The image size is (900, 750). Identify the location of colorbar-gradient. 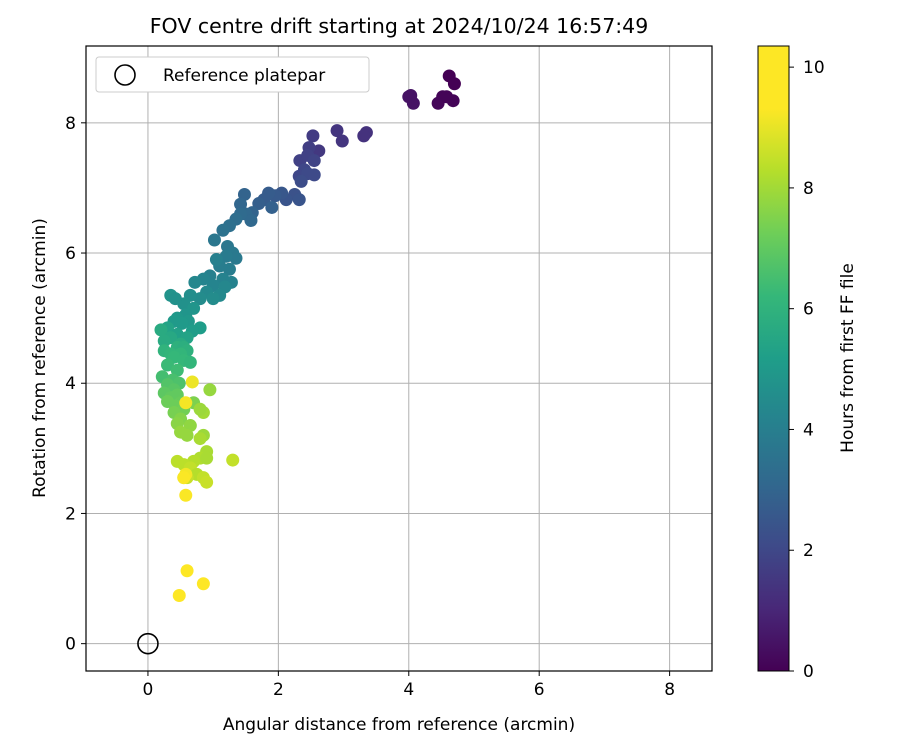
(773, 358).